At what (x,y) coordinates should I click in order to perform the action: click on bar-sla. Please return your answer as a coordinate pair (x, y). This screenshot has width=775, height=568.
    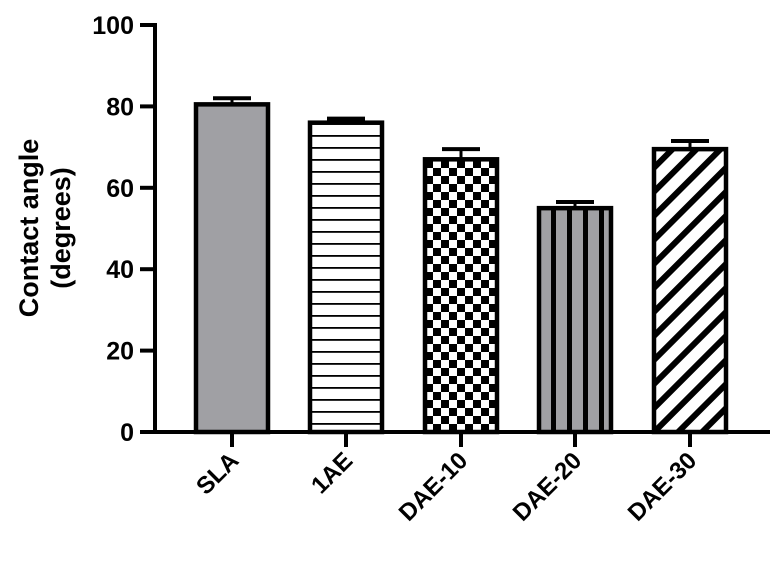
    Looking at the image, I should click on (232, 265).